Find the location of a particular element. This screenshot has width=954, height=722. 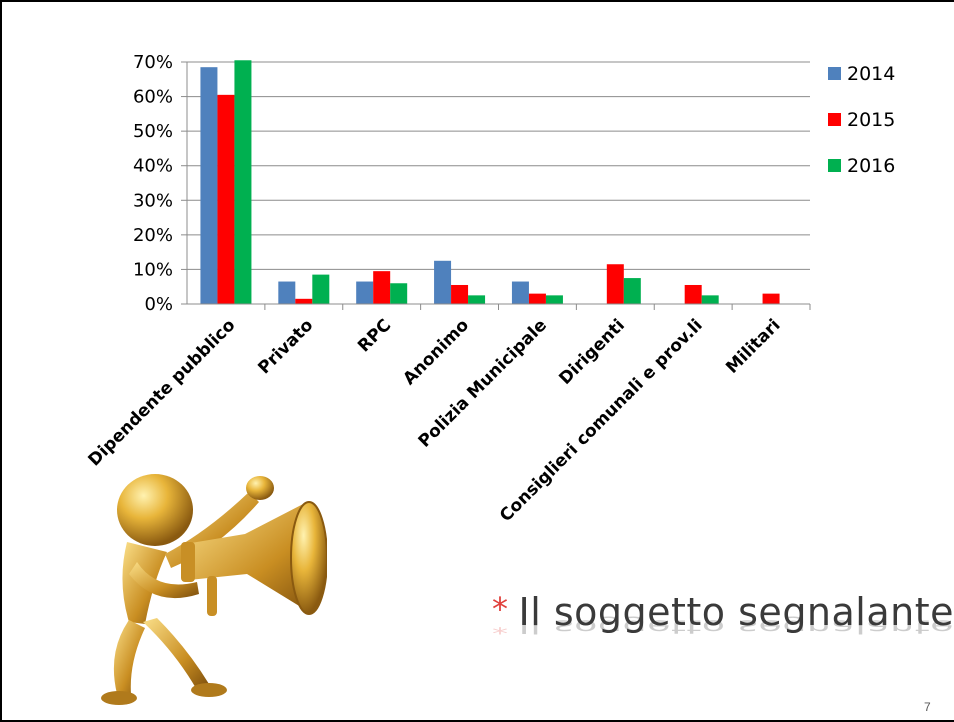

golden-figure-with-megaphone-icon is located at coordinates (214, 589).